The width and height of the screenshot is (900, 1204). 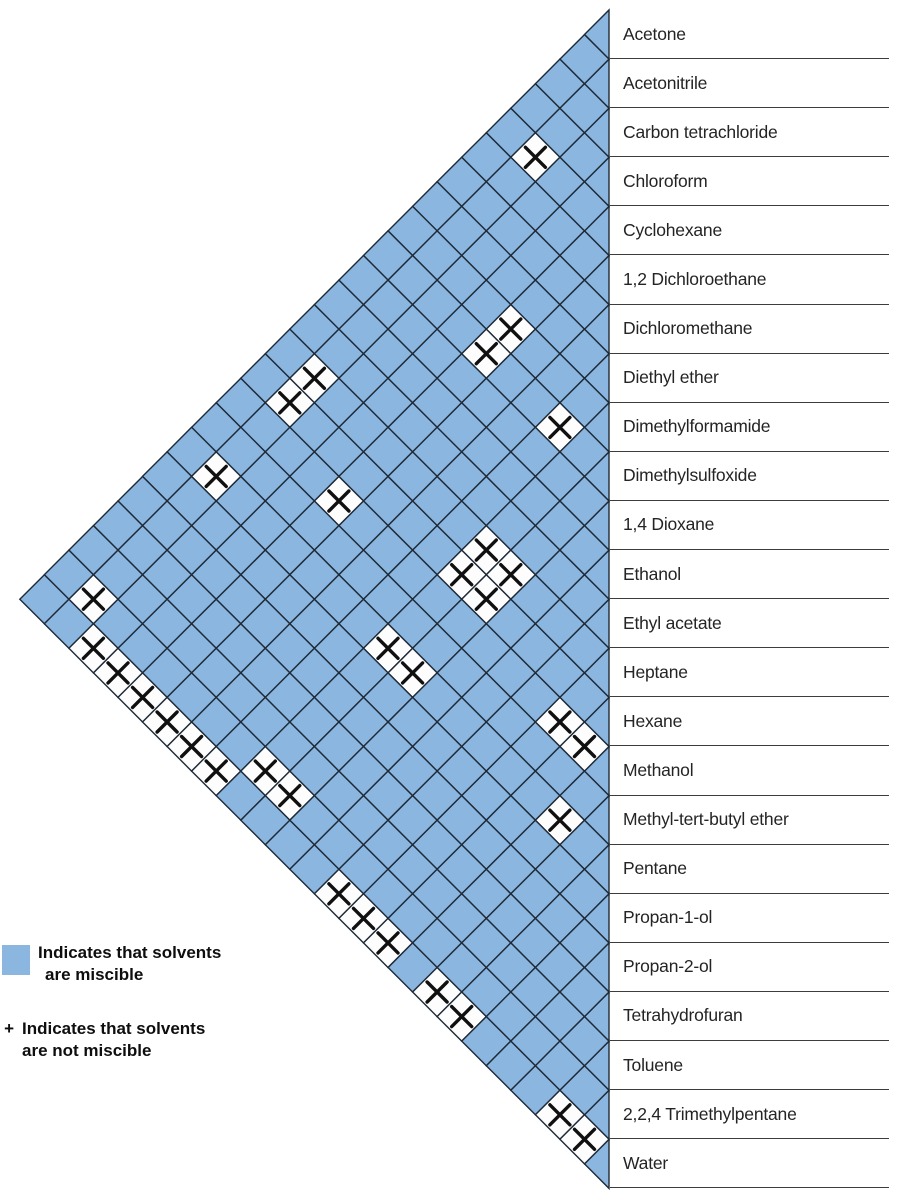 I want to click on legend-immiscible-line2: are not miscible, so click(x=87, y=1050).